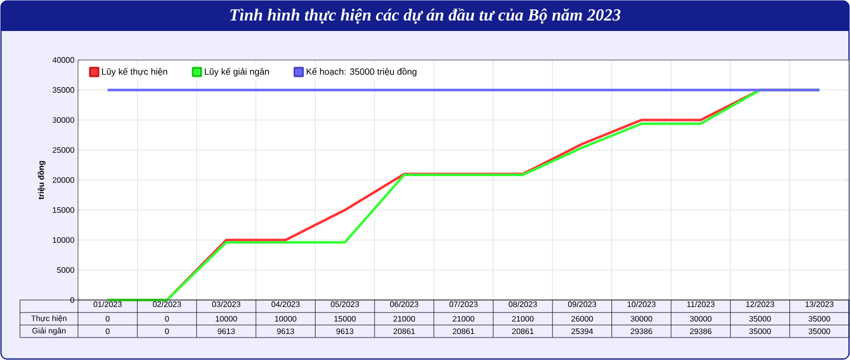 Image resolution: width=850 pixels, height=360 pixels. Describe the element at coordinates (361, 72) in the screenshot. I see `legend-label: Kế hoạch: 35000 triệu đồng` at that location.